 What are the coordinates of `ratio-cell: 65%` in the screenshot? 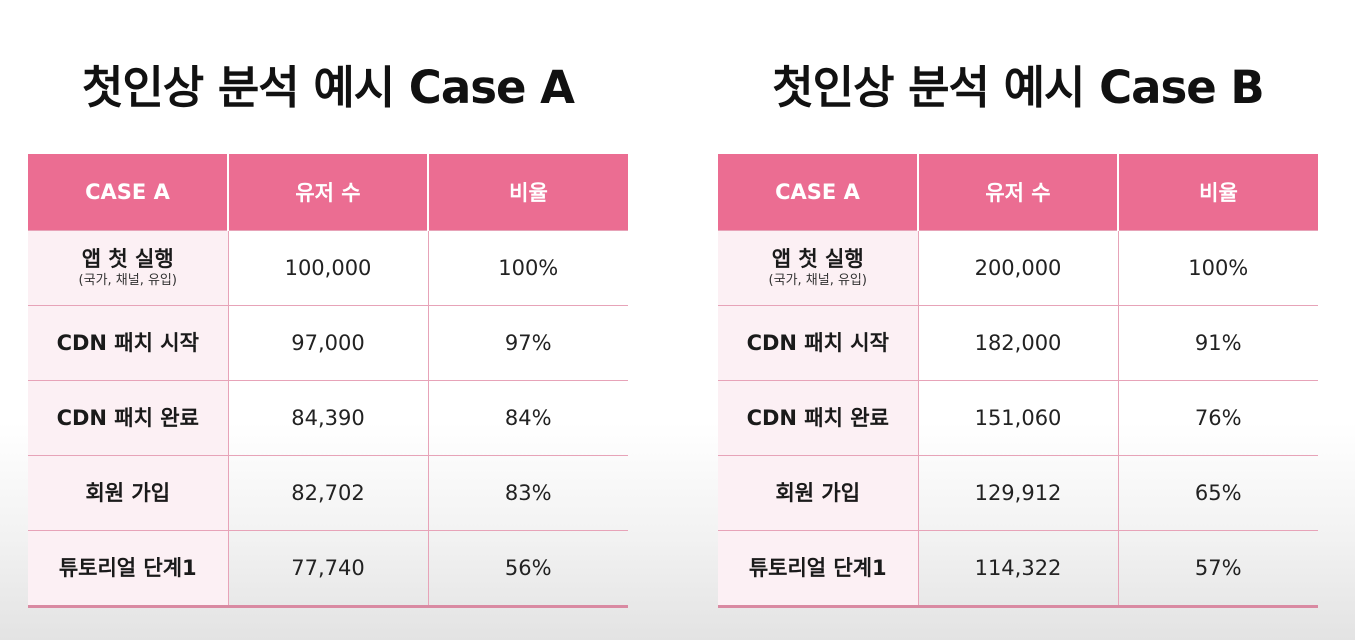 It's located at (1217, 493).